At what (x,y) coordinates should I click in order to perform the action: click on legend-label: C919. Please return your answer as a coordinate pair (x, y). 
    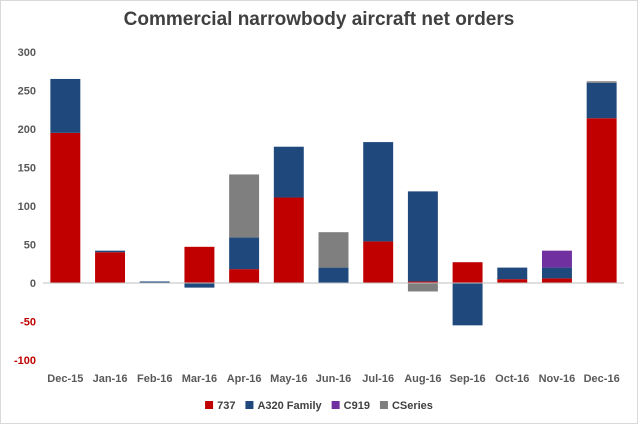
    Looking at the image, I should click on (357, 406).